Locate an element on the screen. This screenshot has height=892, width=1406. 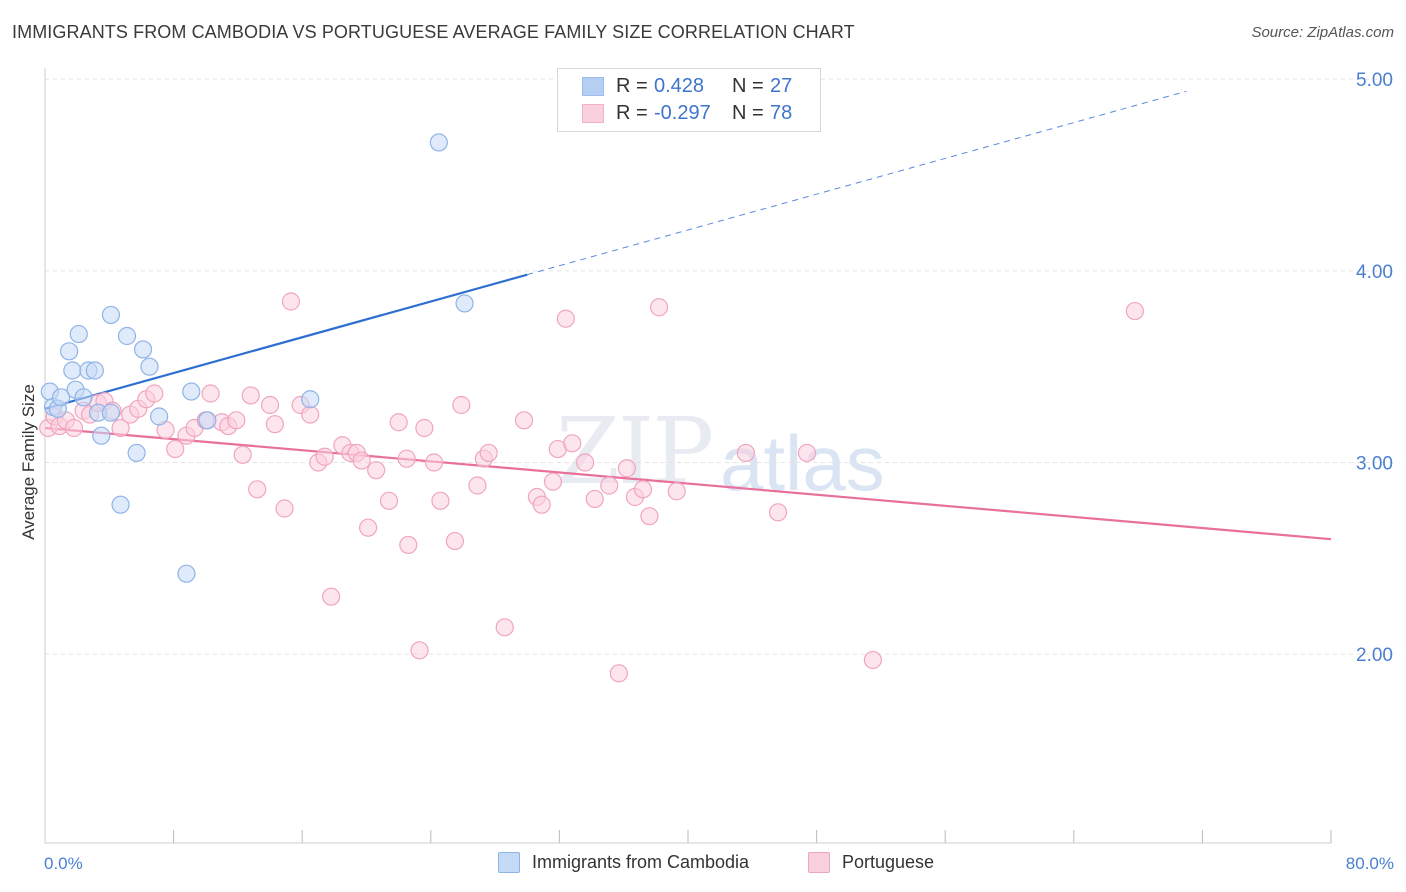
y-tick-label: 4.00 is located at coordinates (1374, 272).